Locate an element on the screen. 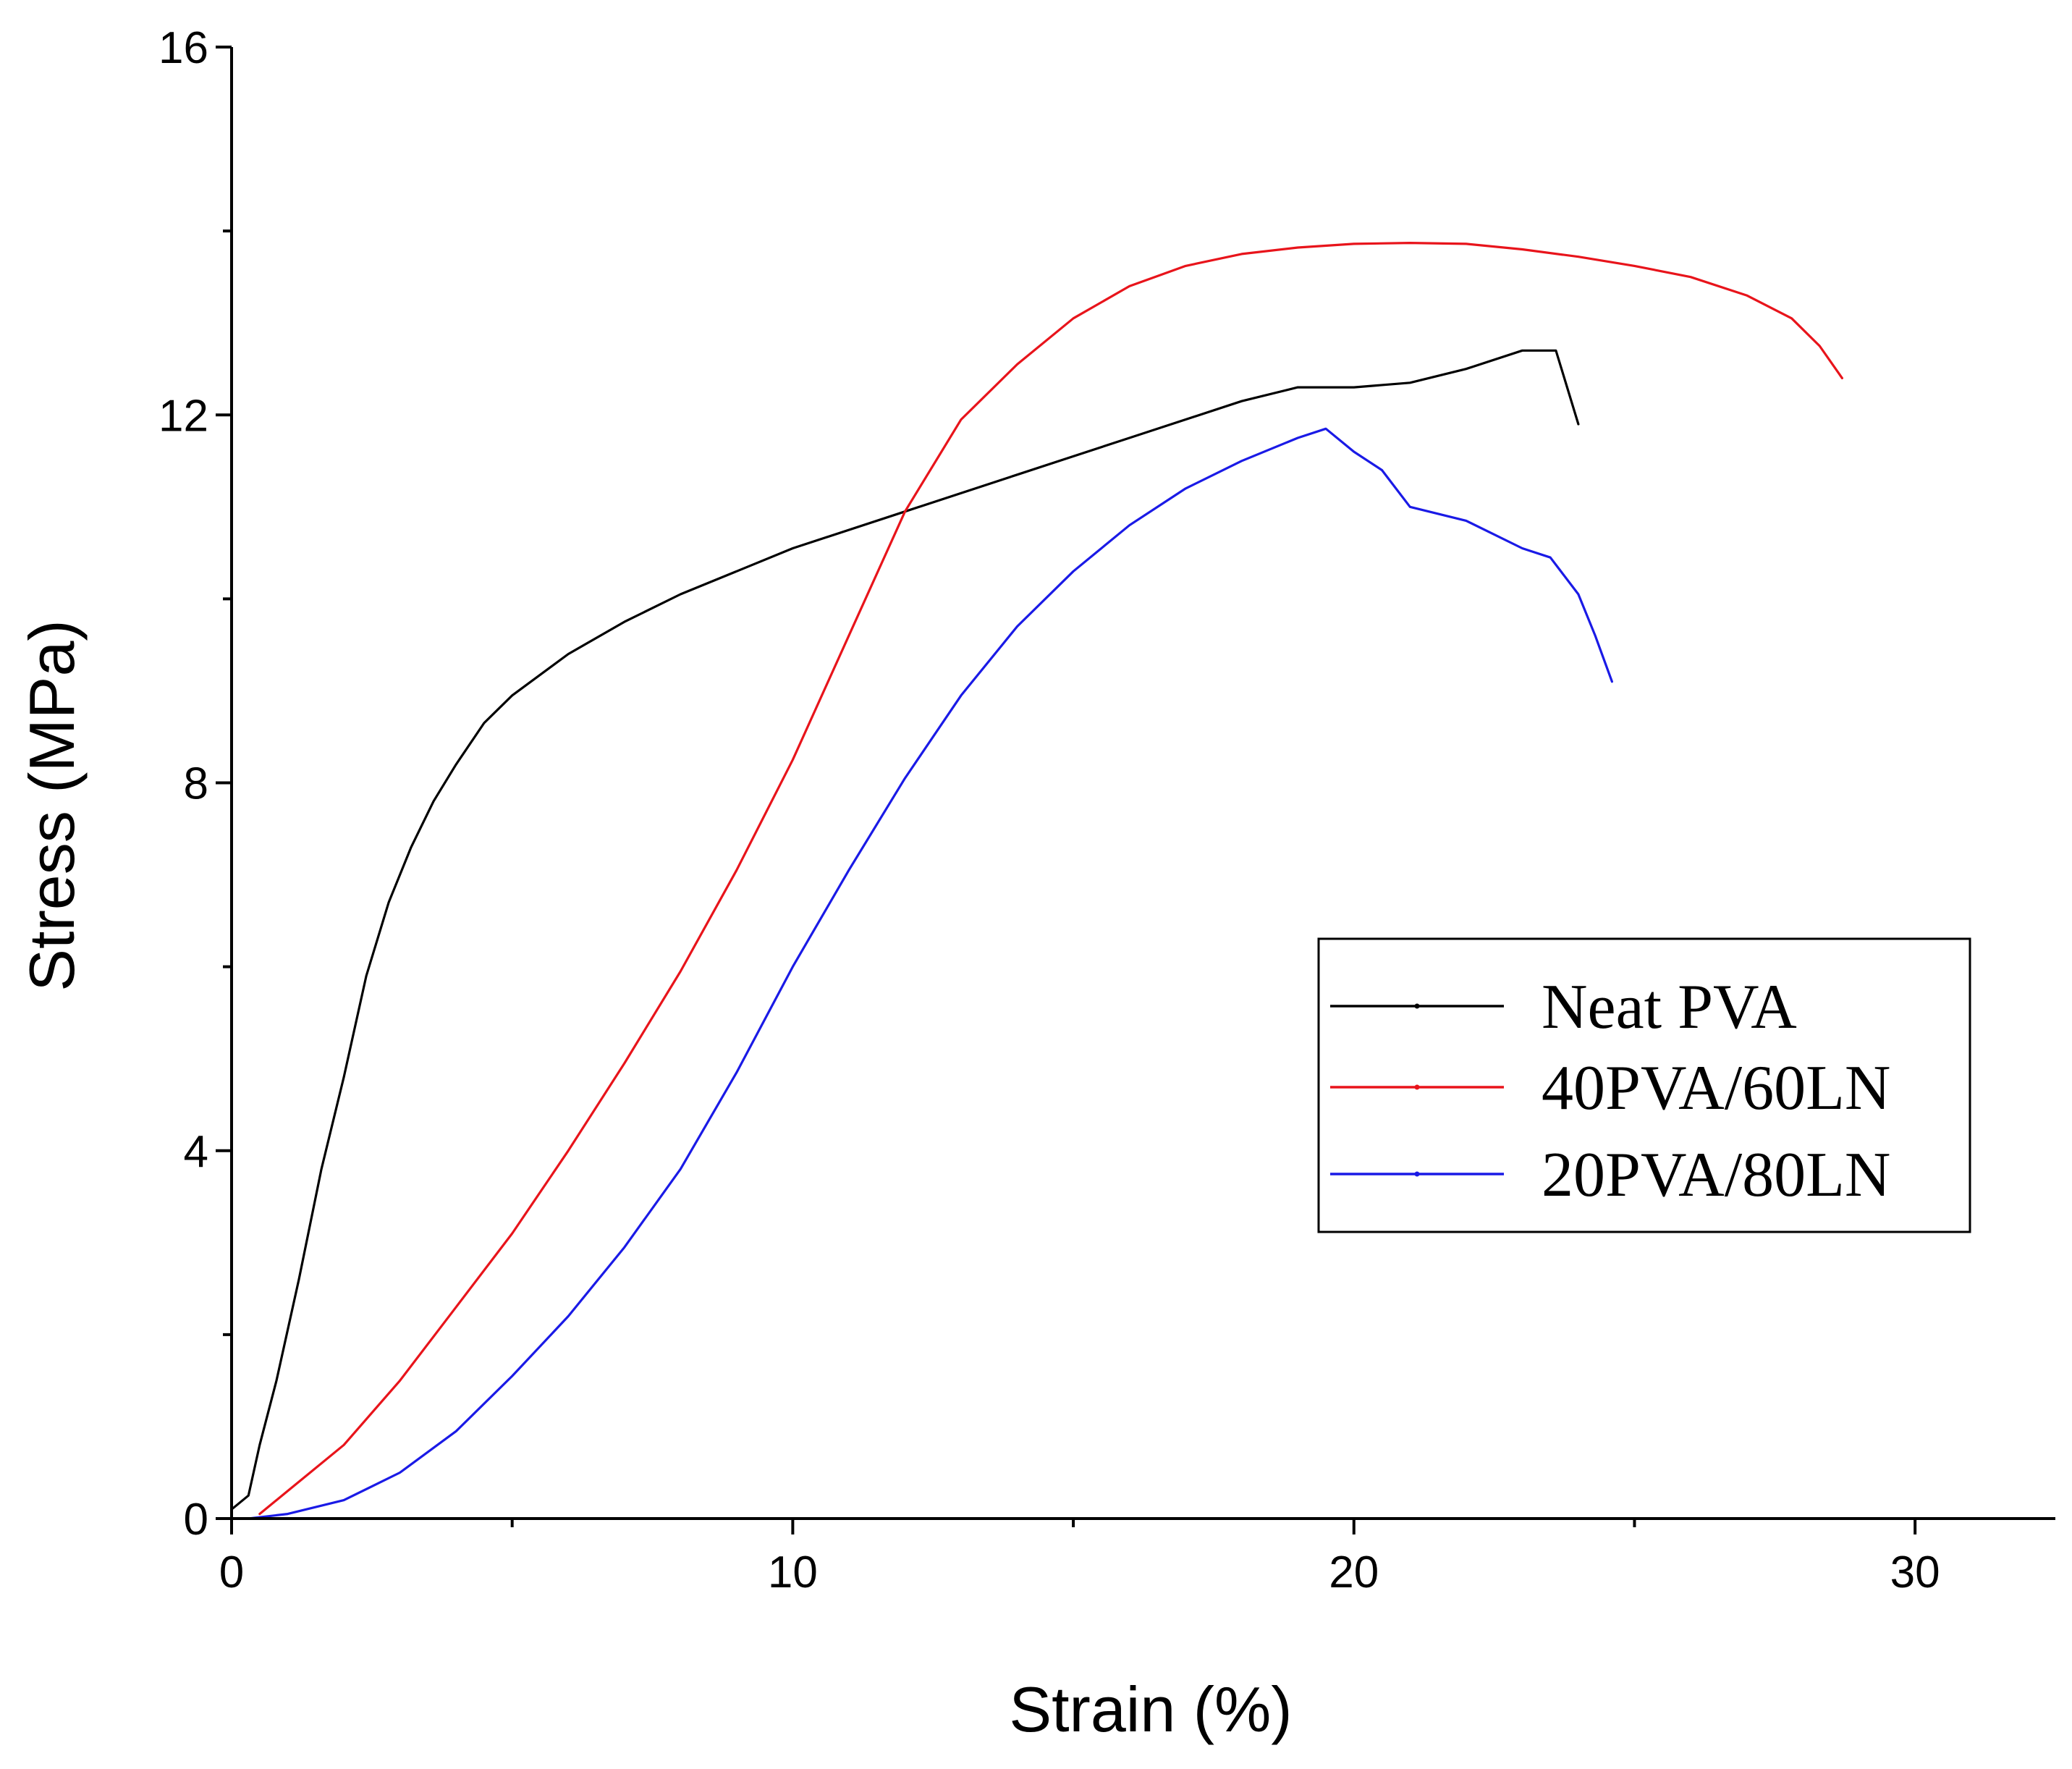 The height and width of the screenshot is (1769, 2072). x-tick-label-20: 20 is located at coordinates (1354, 1572).